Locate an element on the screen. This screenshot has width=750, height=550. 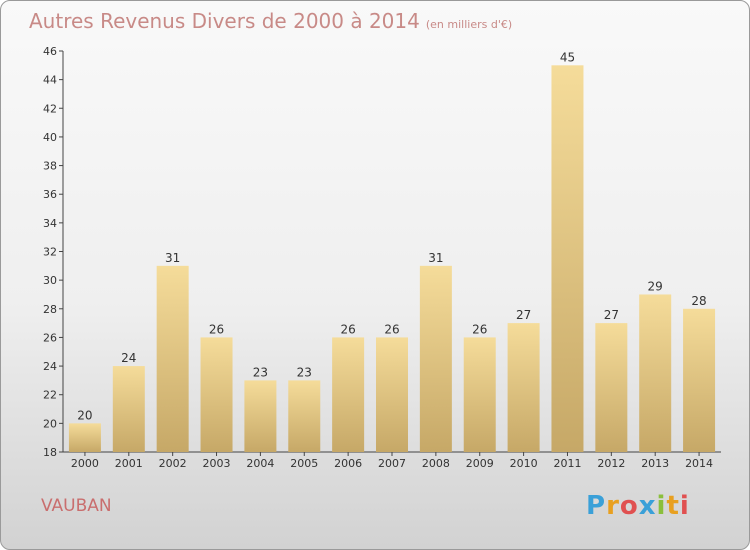
x-tick-label: 2012 is located at coordinates (611, 463).